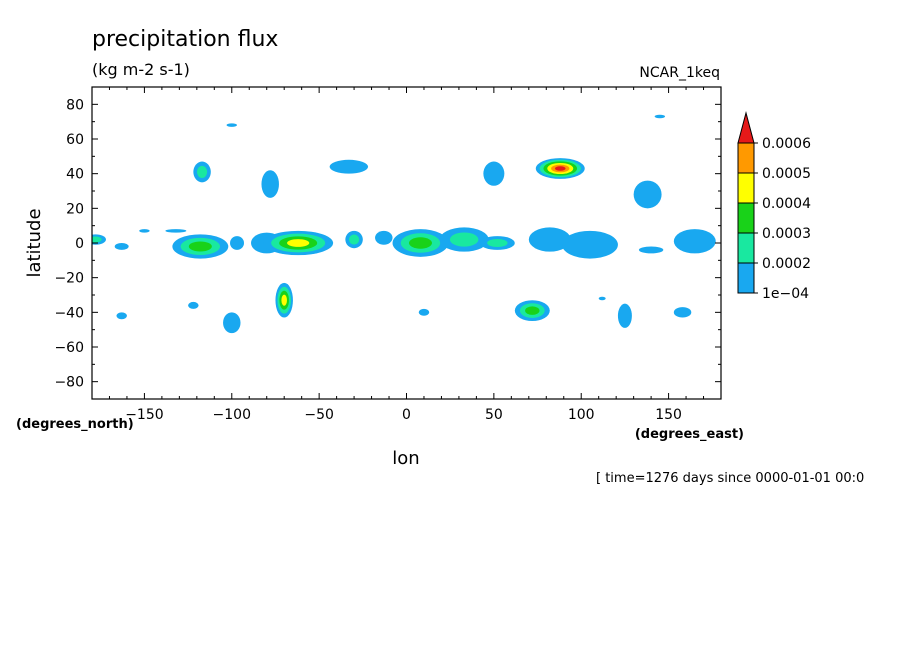 The width and height of the screenshot is (904, 654). What do you see at coordinates (786, 174) in the screenshot?
I see `colorbar-label: 0.0005` at bounding box center [786, 174].